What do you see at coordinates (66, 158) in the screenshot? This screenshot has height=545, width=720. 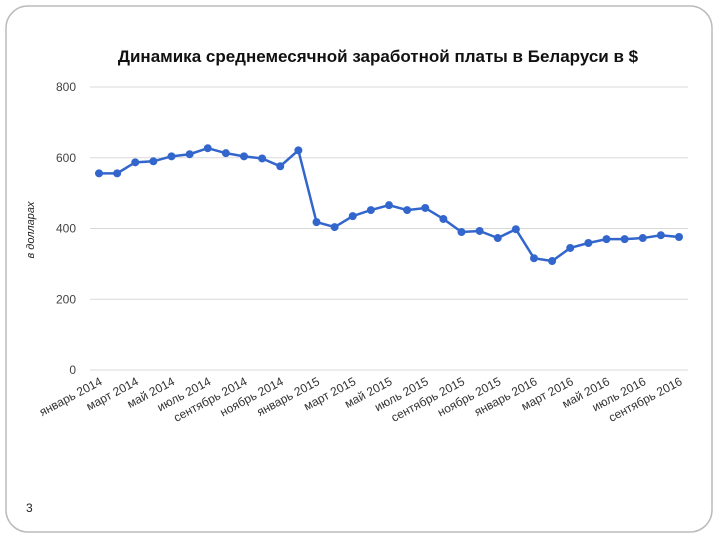 I see `y-tick-label: 600` at bounding box center [66, 158].